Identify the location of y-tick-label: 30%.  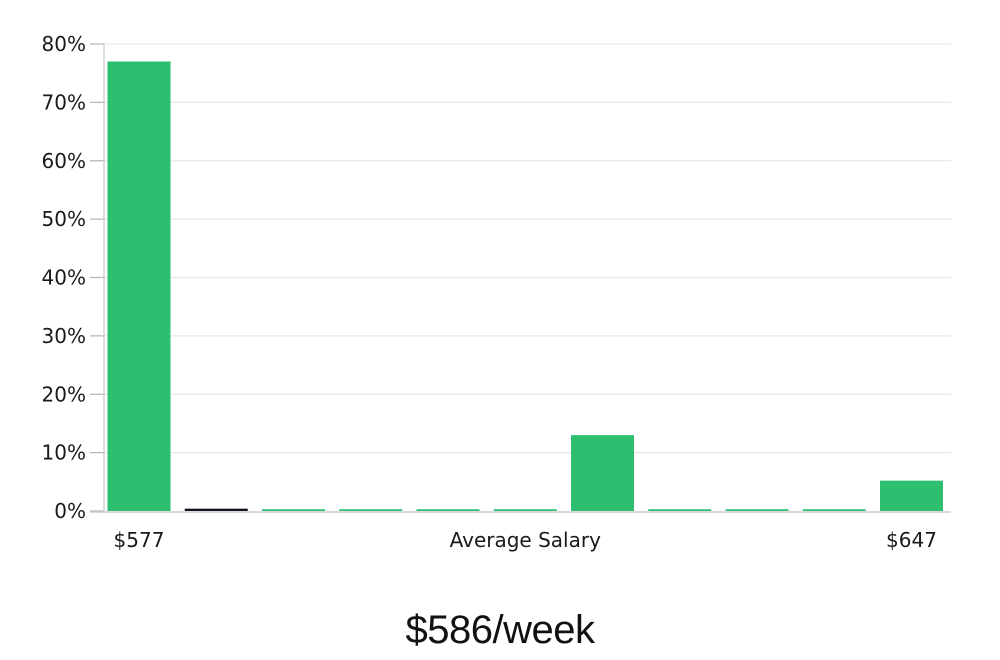
(64, 336).